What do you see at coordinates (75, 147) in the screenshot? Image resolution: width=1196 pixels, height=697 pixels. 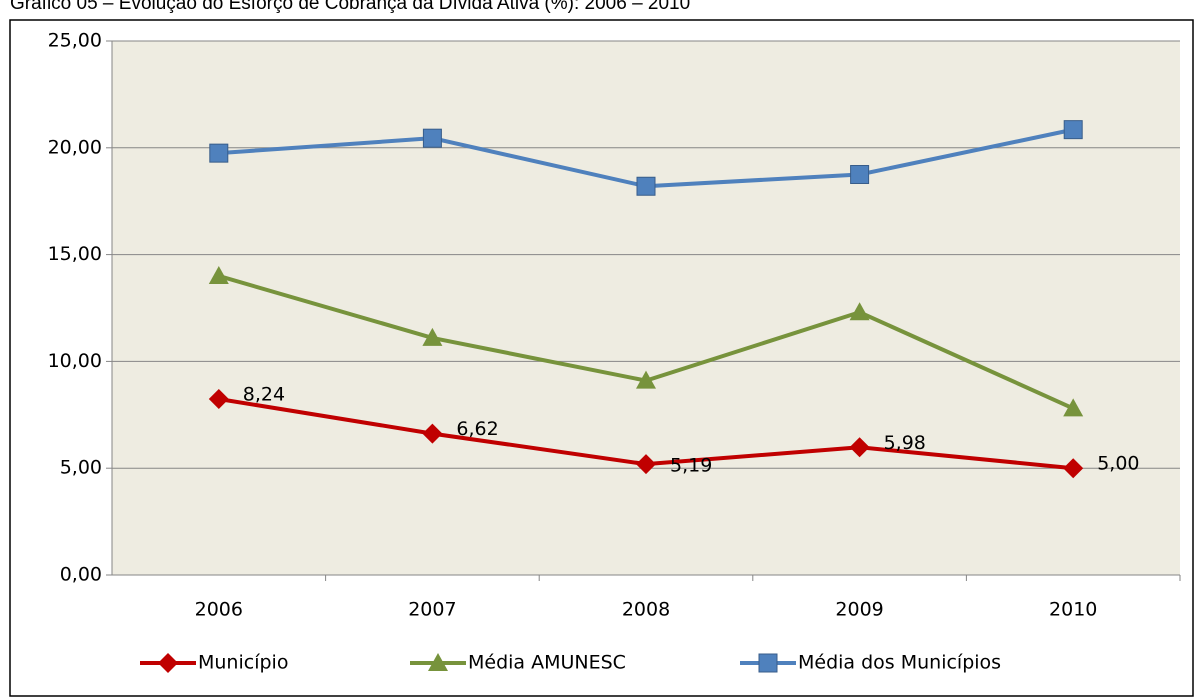 I see `y-tick-label: 20,00` at bounding box center [75, 147].